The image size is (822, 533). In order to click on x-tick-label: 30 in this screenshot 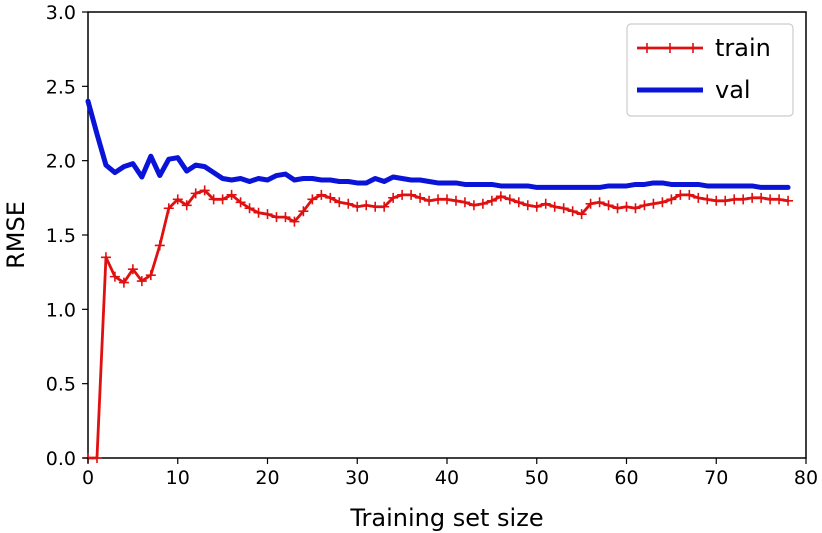, I will do `click(357, 478)`.